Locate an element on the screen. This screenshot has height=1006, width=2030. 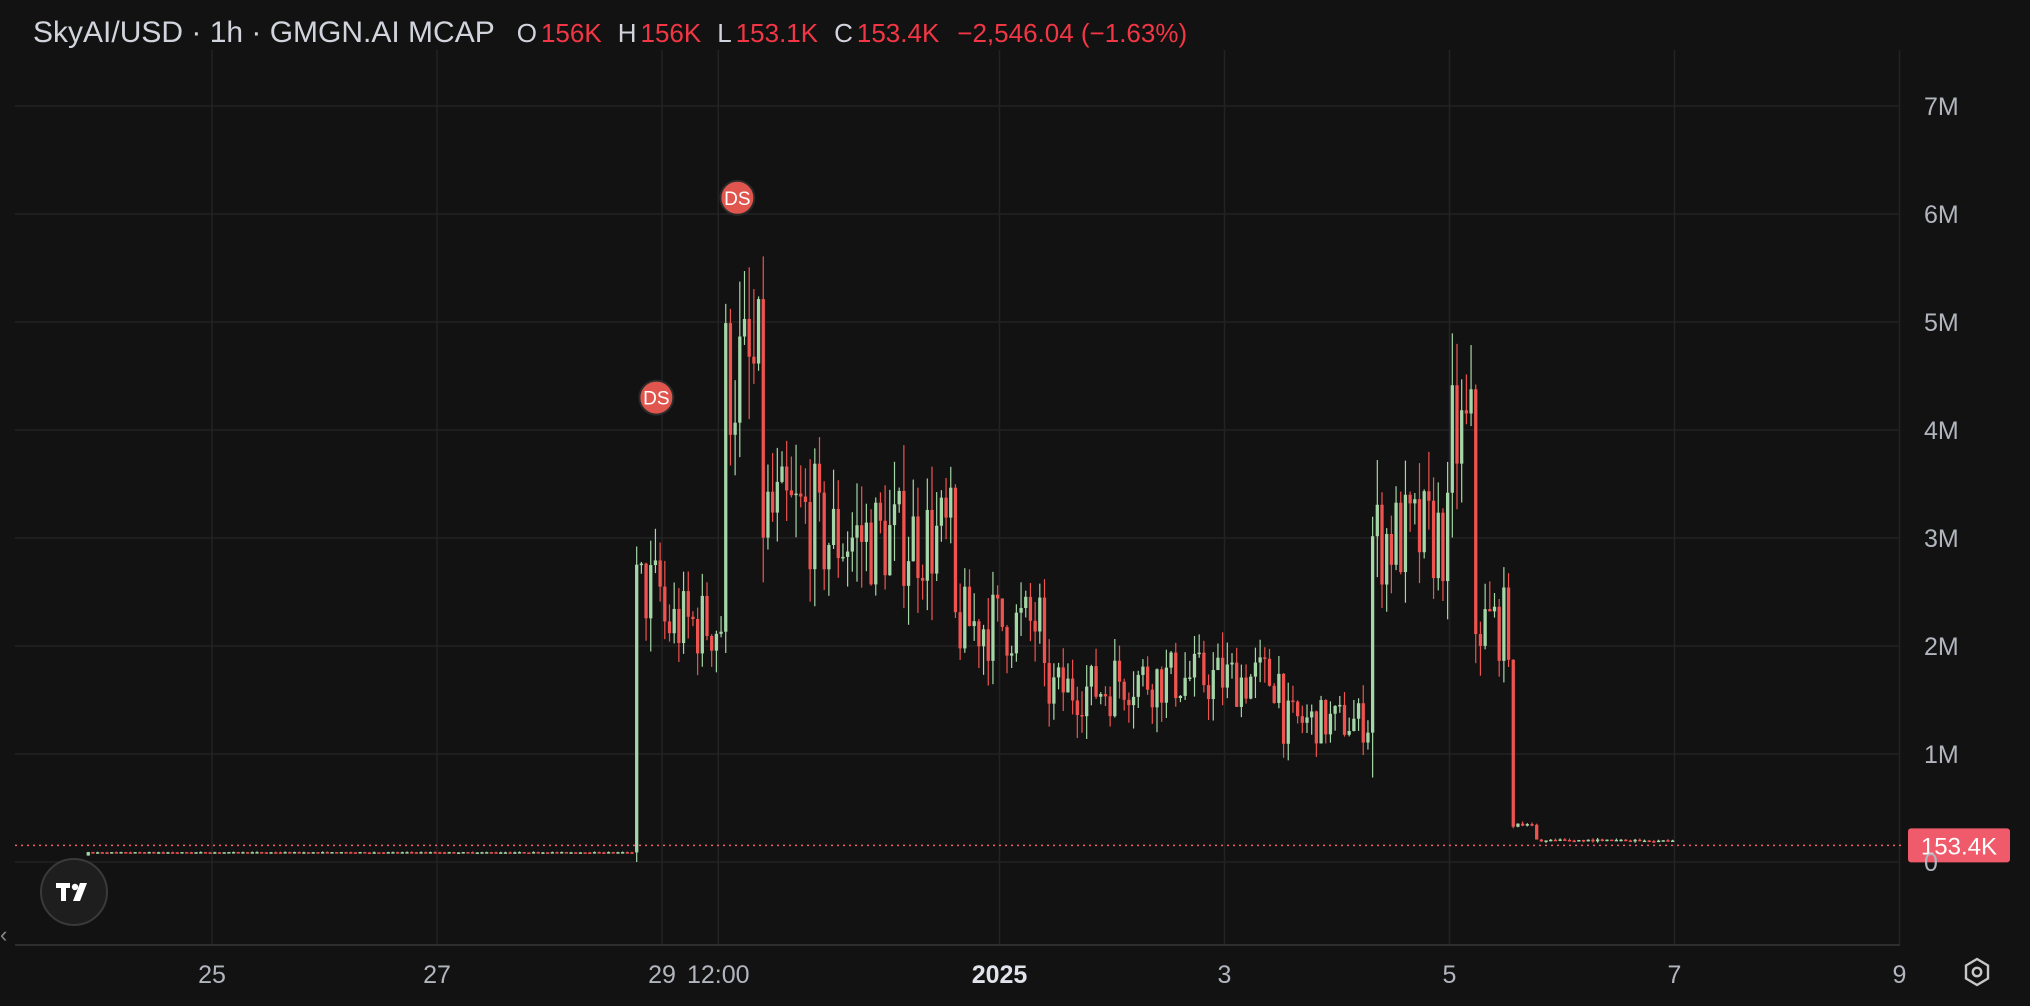
current-price-label-bg is located at coordinates (1959, 845).